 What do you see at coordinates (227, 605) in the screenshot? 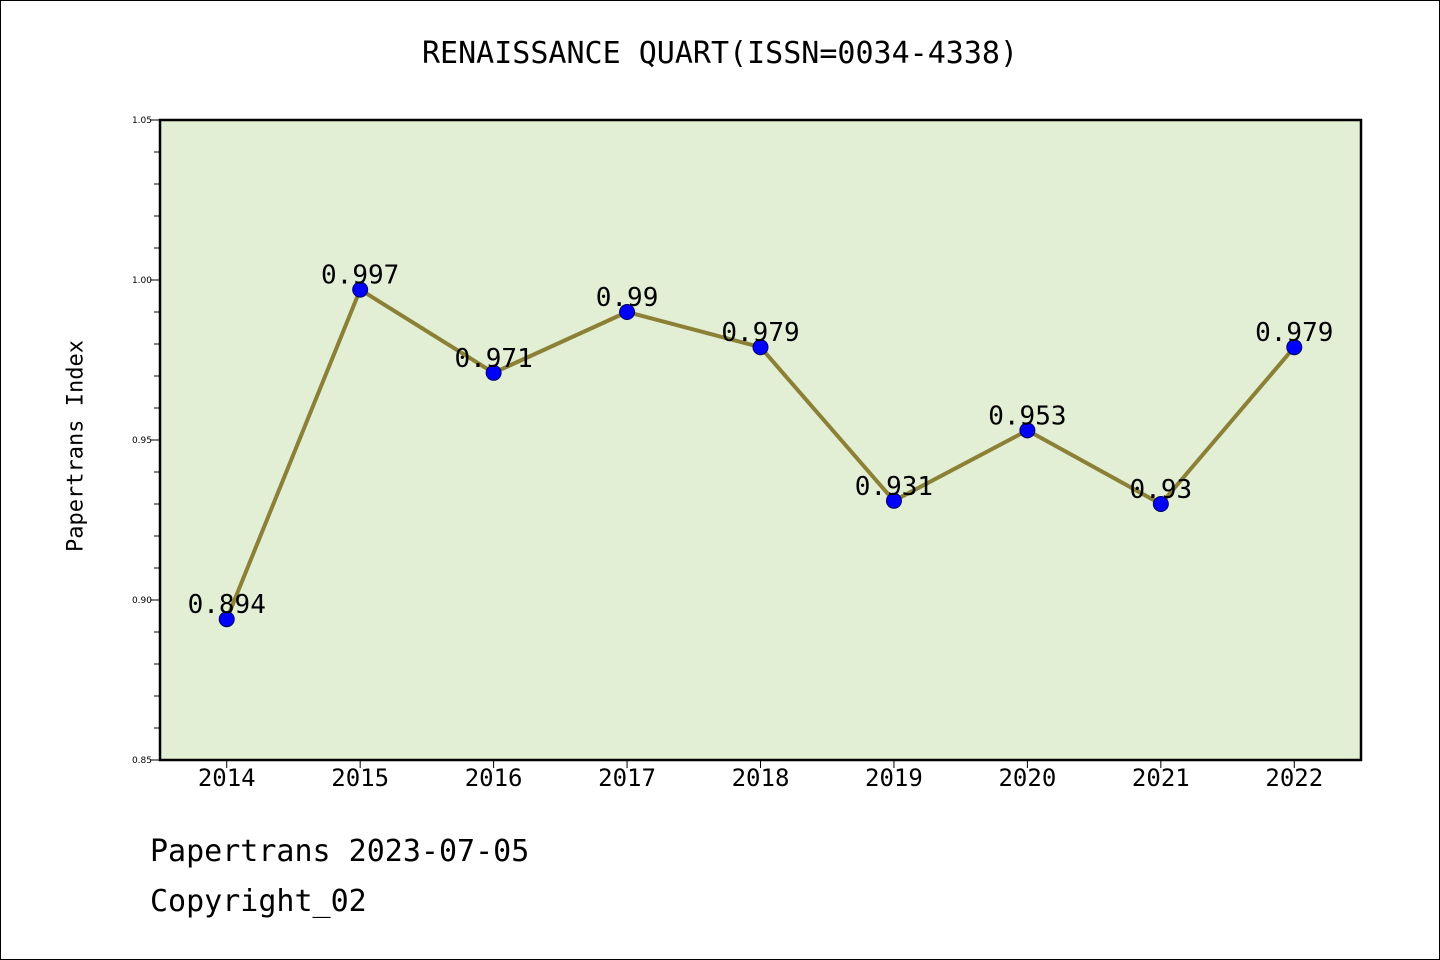
I see `data-label: 0.894` at bounding box center [227, 605].